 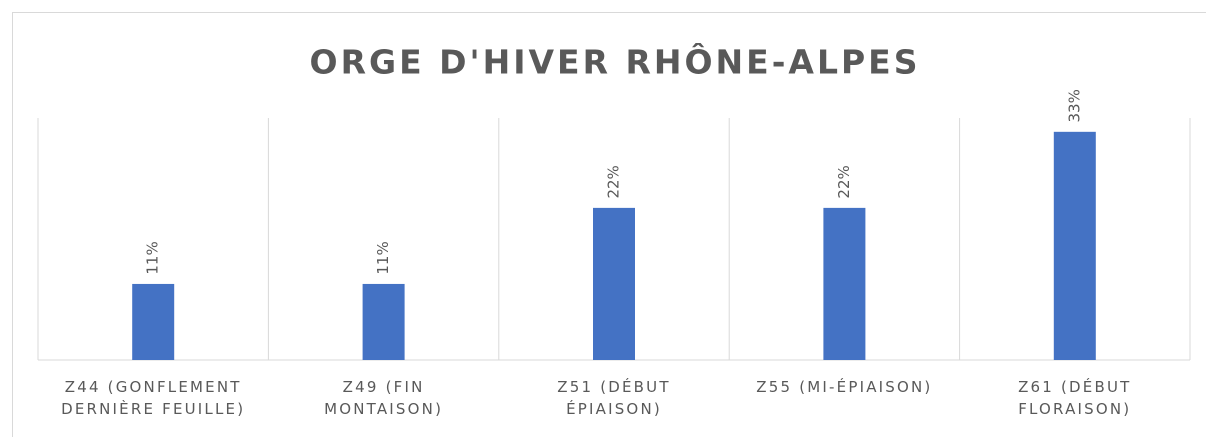 I want to click on x-tick-label: Z44 (GONFLEMENT DERNIÈRE FEUILLE), so click(x=153, y=398).